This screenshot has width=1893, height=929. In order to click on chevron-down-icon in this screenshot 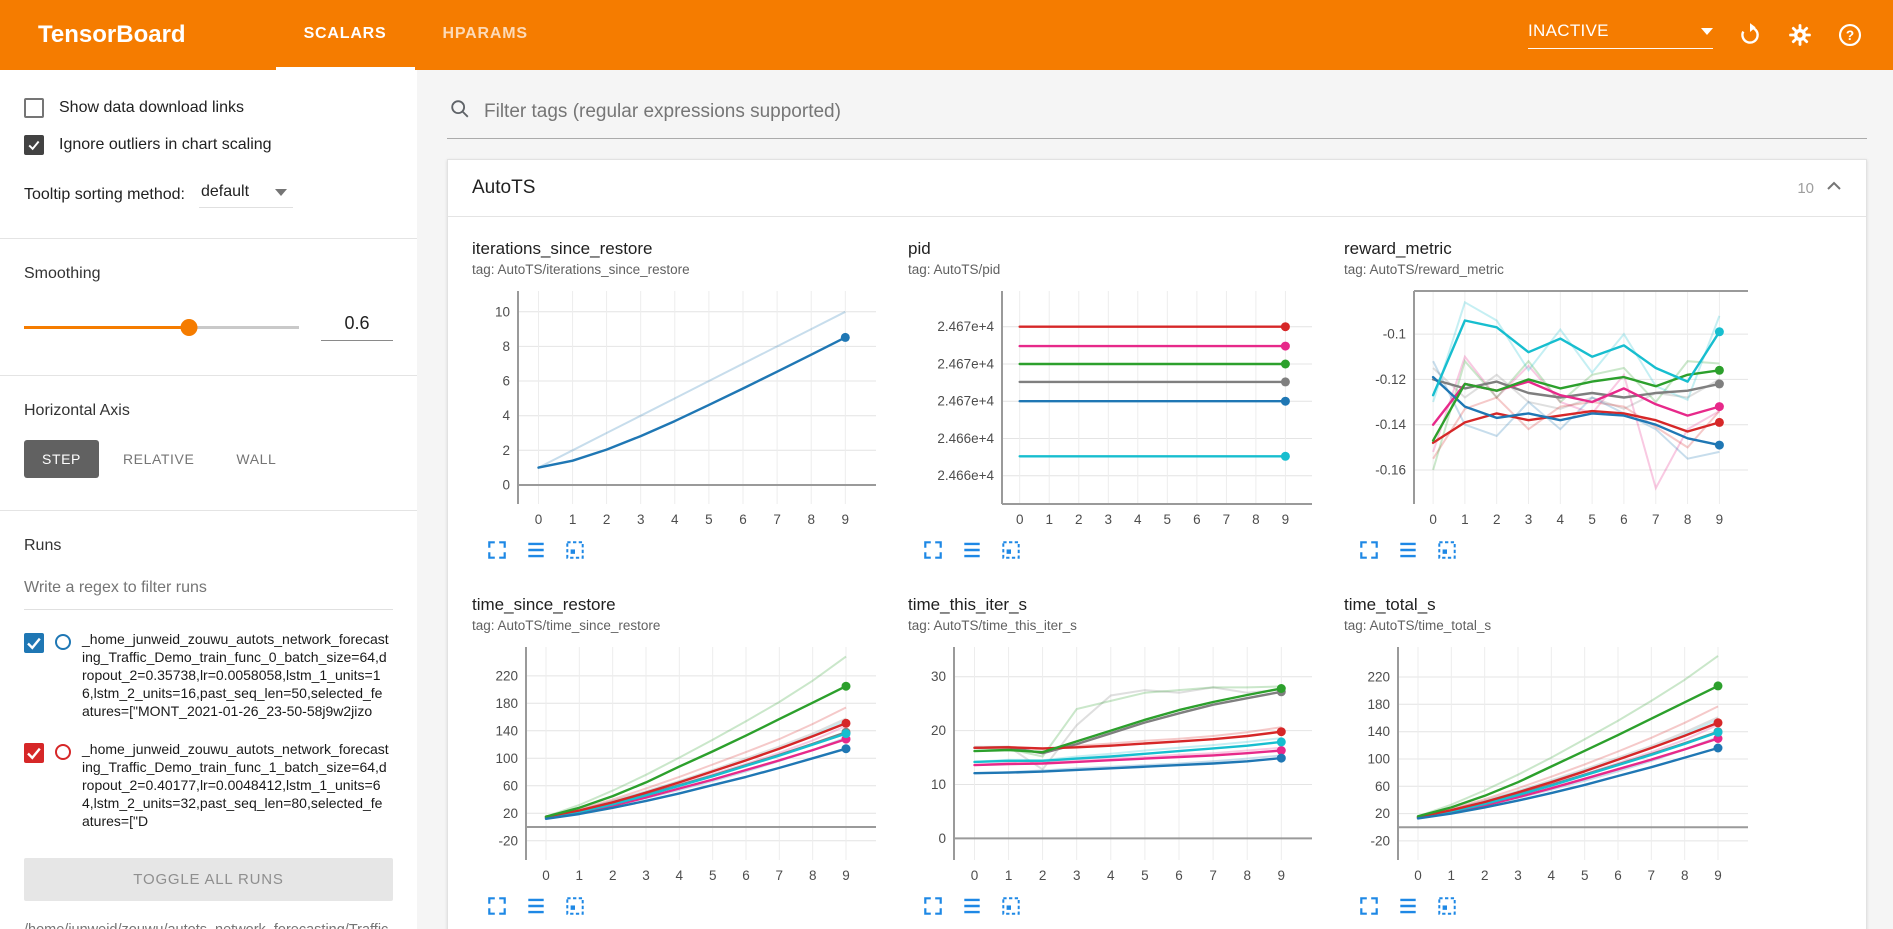, I will do `click(1707, 31)`.